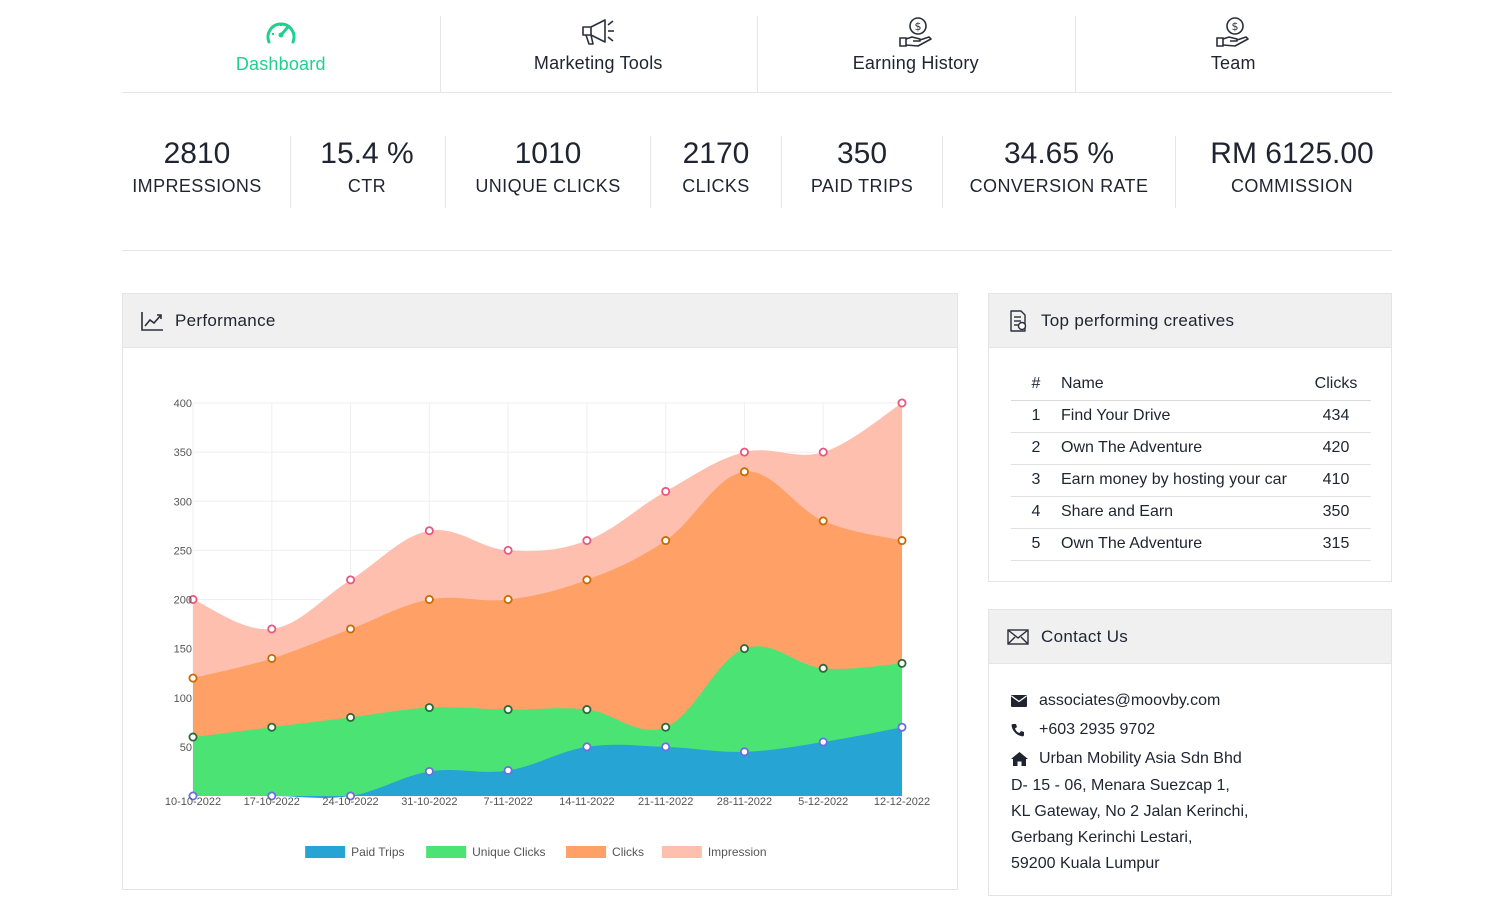 Image resolution: width=1512 pixels, height=912 pixels. What do you see at coordinates (1059, 153) in the screenshot?
I see `stat-value: 34.65 %` at bounding box center [1059, 153].